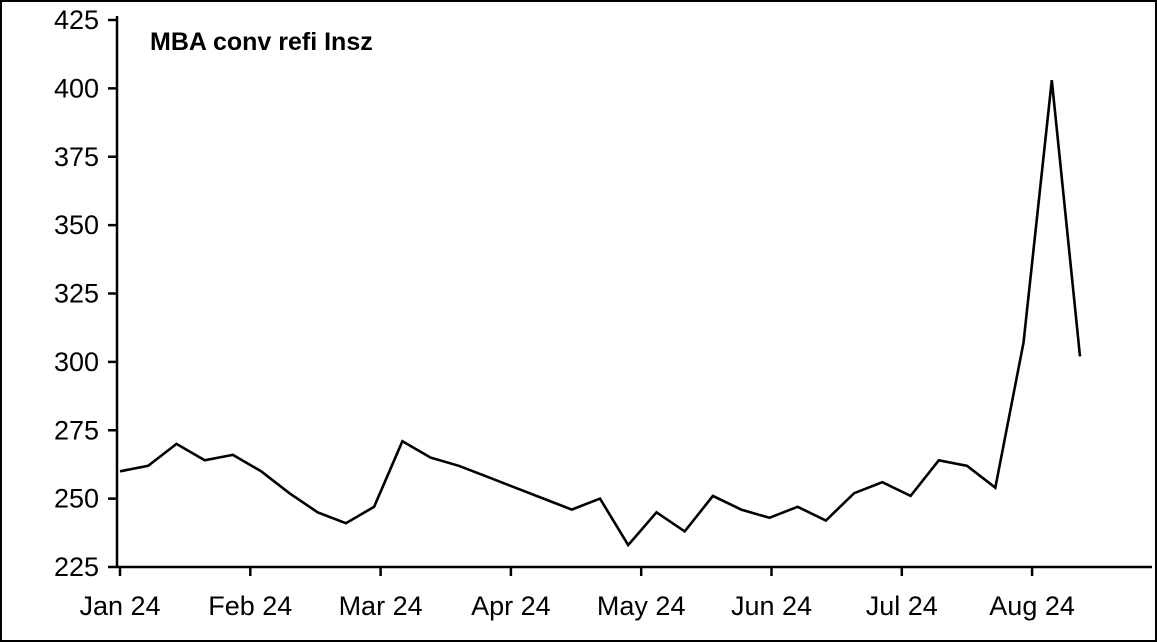 Image resolution: width=1157 pixels, height=642 pixels. I want to click on x-tick-label: May 24, so click(641, 606).